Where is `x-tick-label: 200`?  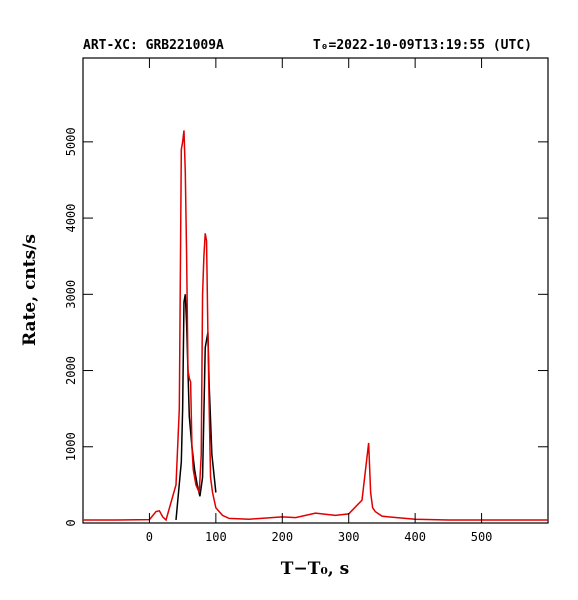
x-tick-label: 200 is located at coordinates (282, 537).